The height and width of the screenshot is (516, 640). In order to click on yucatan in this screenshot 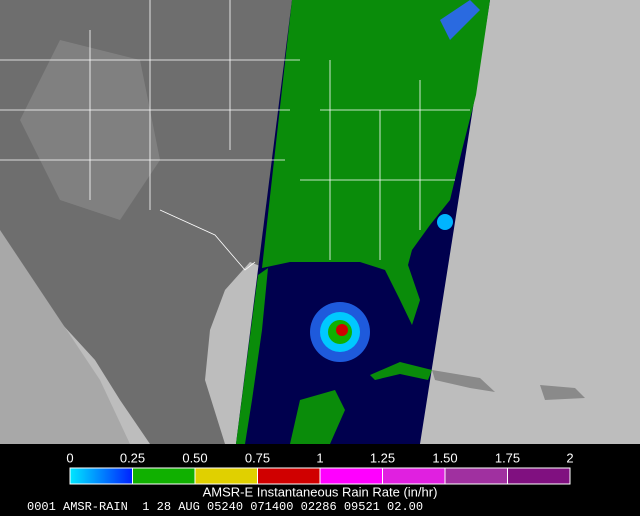, I will do `click(317, 417)`.